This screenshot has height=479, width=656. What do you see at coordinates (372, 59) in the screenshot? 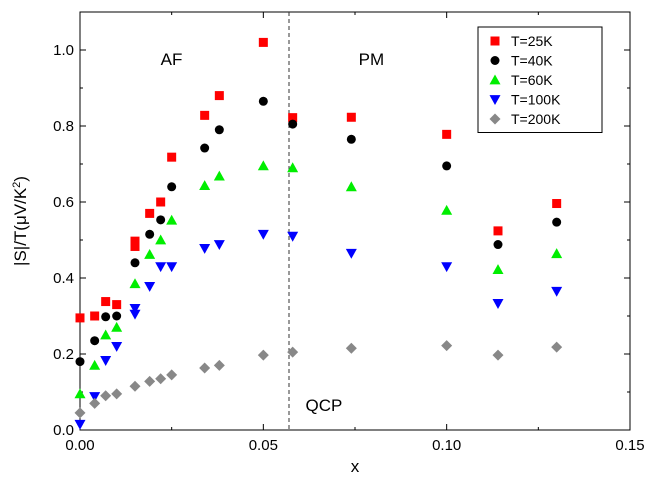
I see `annotation-pm: PM` at bounding box center [372, 59].